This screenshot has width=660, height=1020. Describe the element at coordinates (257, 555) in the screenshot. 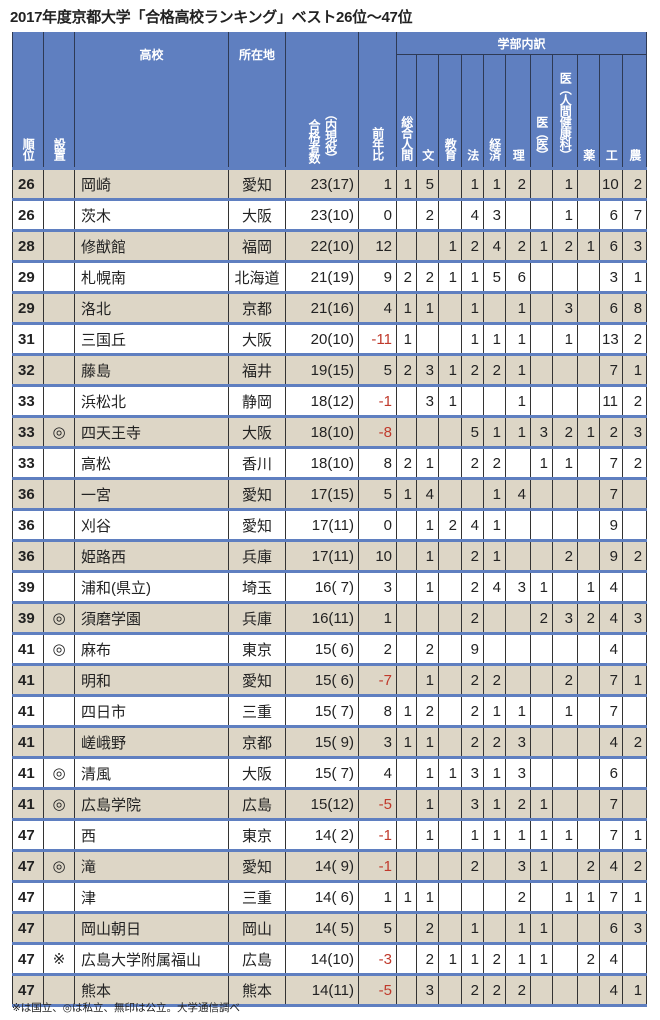

I see `prefecture-cell: 兵庫` at that location.